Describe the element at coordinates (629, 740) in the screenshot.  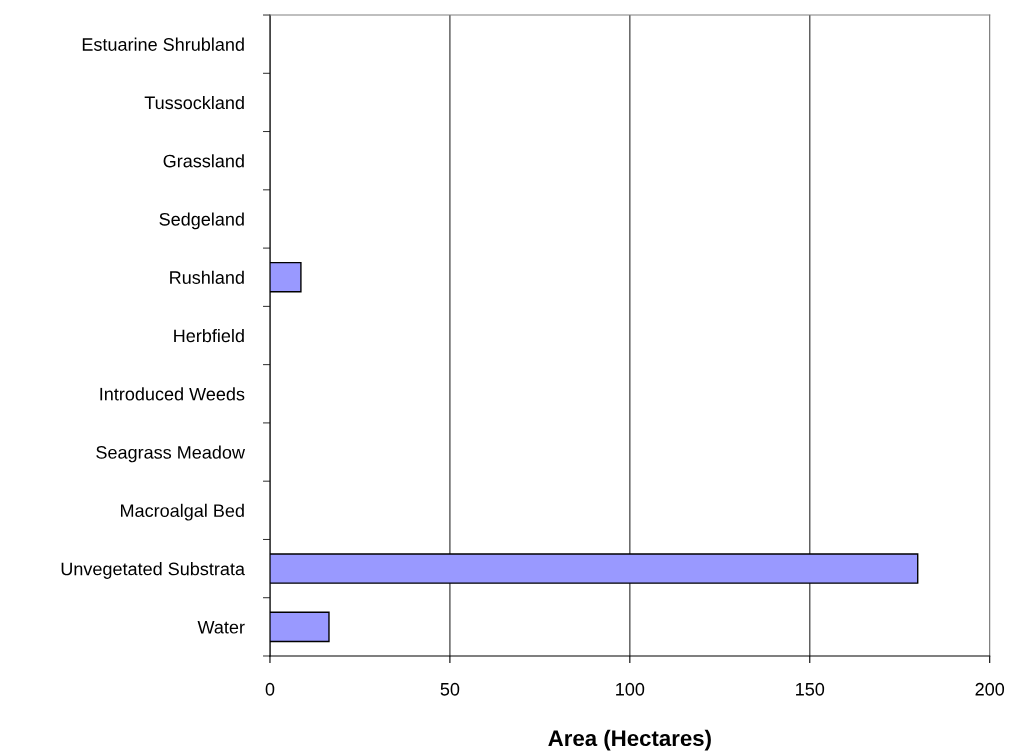
I see `x-axis-title: Area (Hectares)` at that location.